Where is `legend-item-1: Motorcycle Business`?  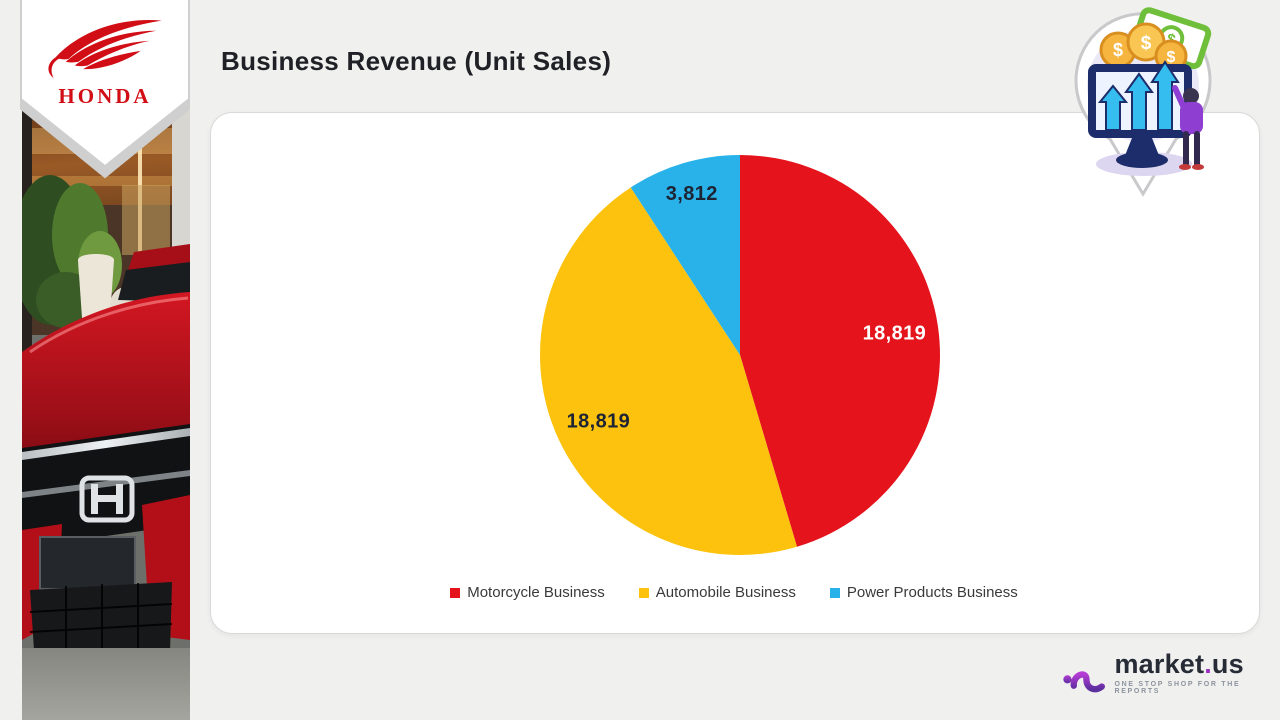 legend-item-1: Motorcycle Business is located at coordinates (527, 592).